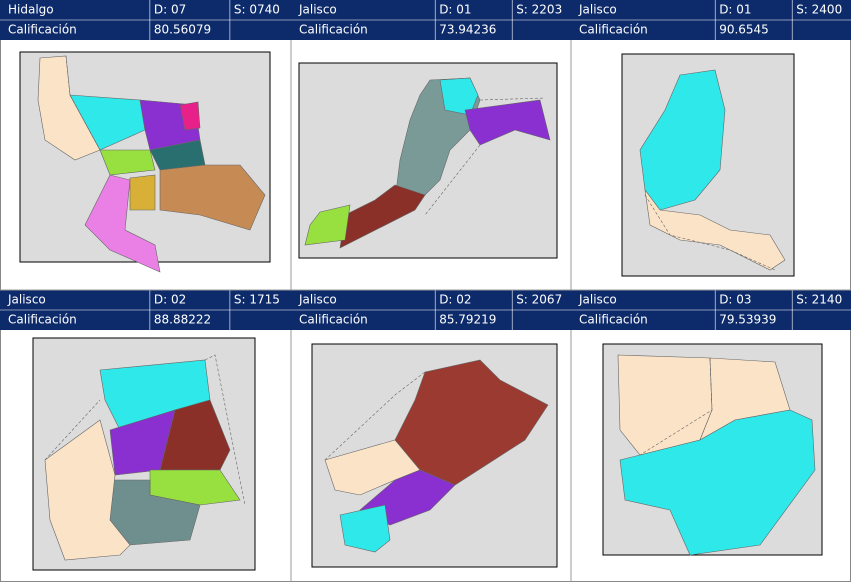 This screenshot has height=582, width=851. Describe the element at coordinates (182, 320) in the screenshot. I see `score: 88.88222` at that location.